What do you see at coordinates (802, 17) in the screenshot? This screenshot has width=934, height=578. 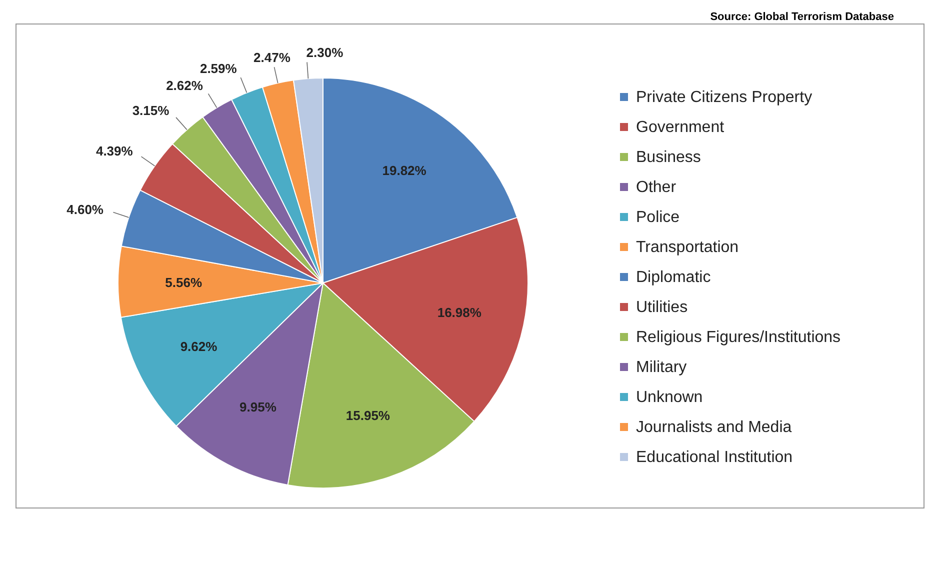 I see `source-note: Source: Global Terrorism Database` at bounding box center [802, 17].